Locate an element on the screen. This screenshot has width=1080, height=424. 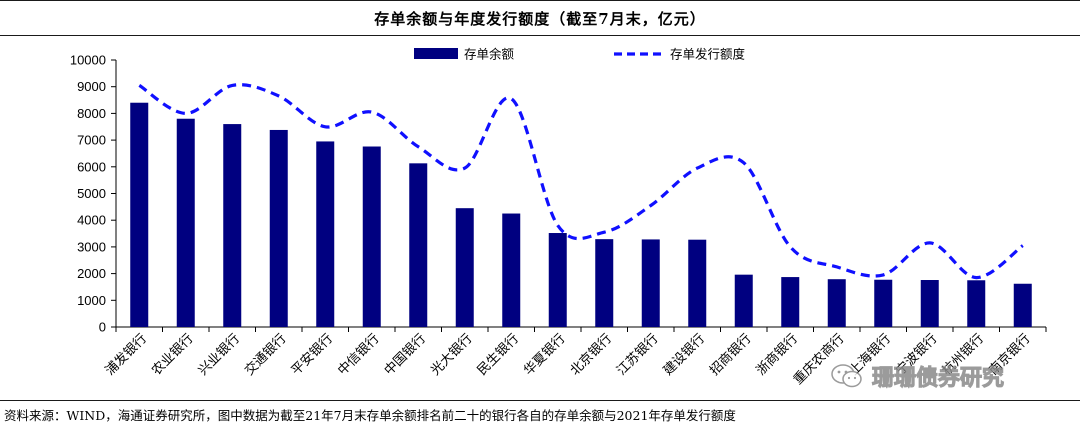
source-divider is located at coordinates (540, 400).